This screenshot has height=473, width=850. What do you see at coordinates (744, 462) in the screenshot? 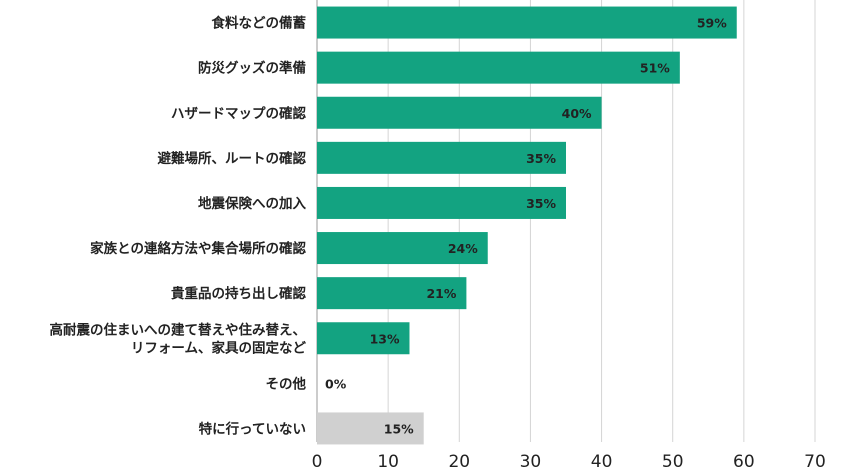
I see `x-tick-label-60: 60` at bounding box center [744, 462].